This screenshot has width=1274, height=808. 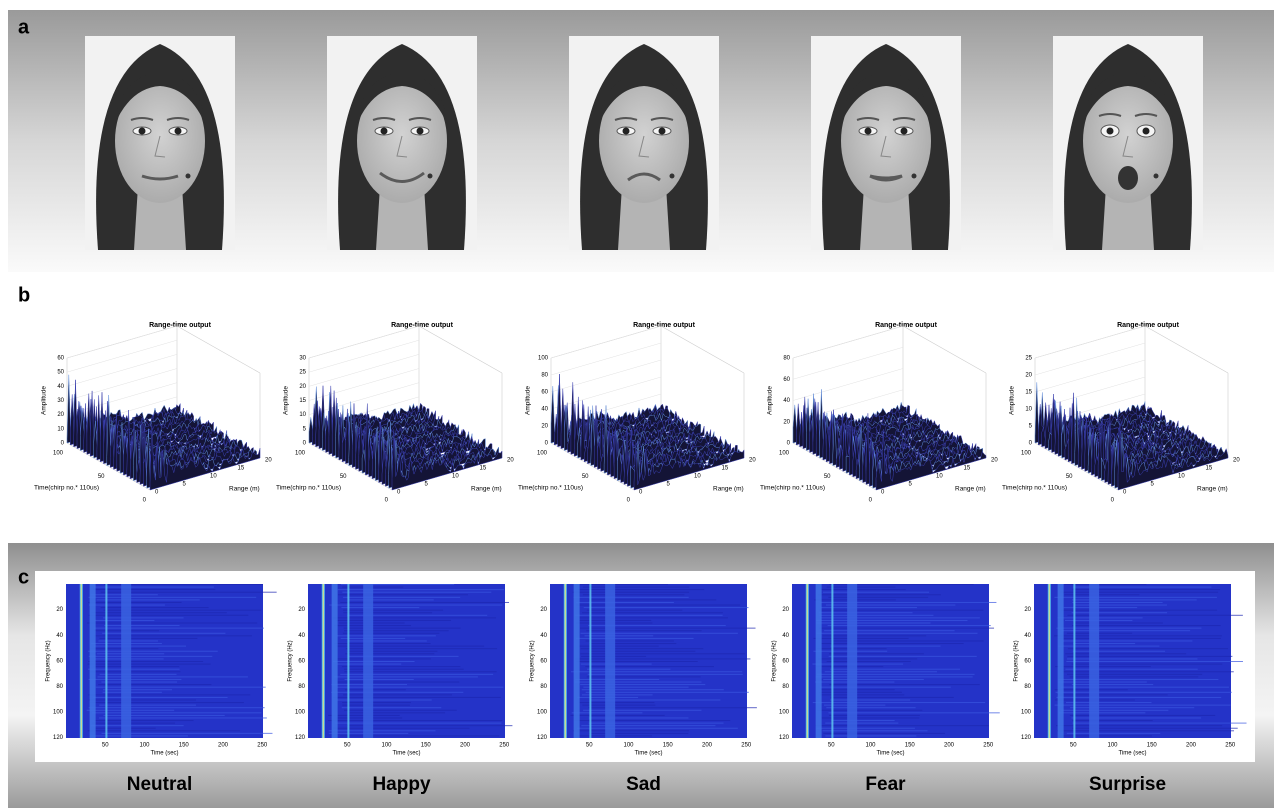 What do you see at coordinates (544, 427) in the screenshot?
I see `z-tick-label: 20` at bounding box center [544, 427].